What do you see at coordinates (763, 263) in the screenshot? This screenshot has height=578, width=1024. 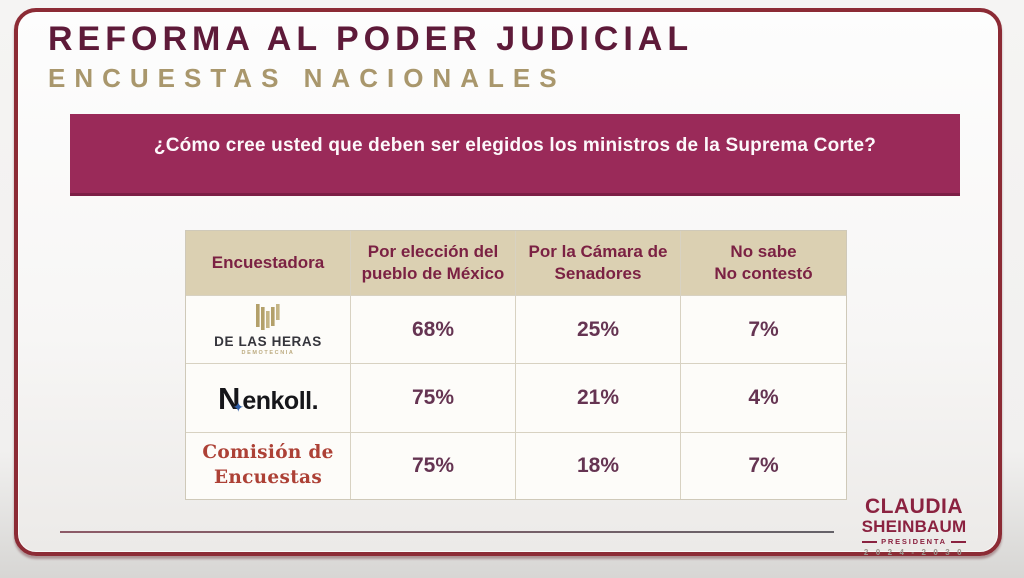 I see `column-header-no-sabe: No sabe No contestó` at bounding box center [763, 263].